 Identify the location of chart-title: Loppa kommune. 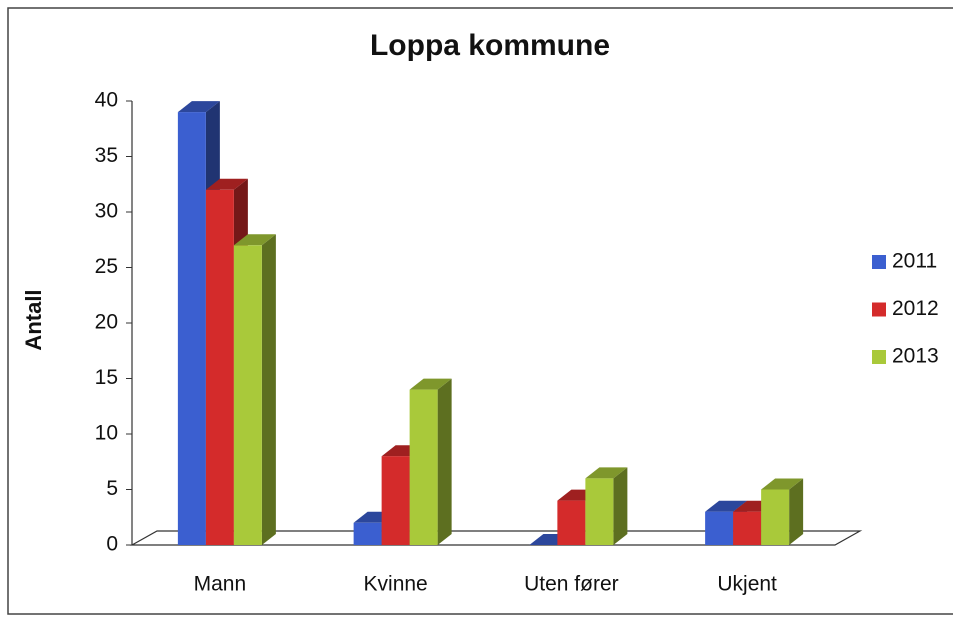
(490, 45).